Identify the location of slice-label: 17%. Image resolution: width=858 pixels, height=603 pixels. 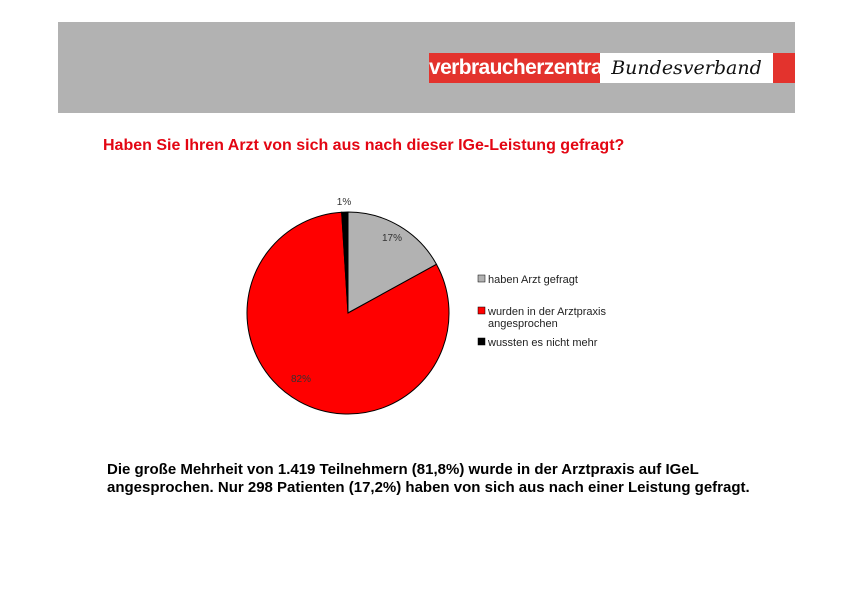
(392, 238).